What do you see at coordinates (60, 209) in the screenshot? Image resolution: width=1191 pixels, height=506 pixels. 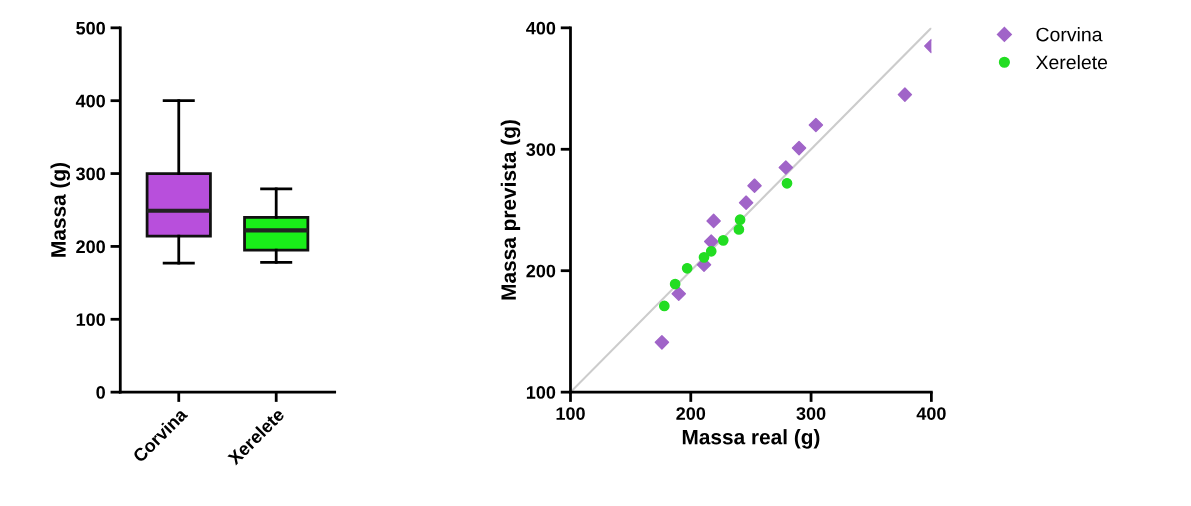 I see `y-axis-title: Massa (g)` at bounding box center [60, 209].